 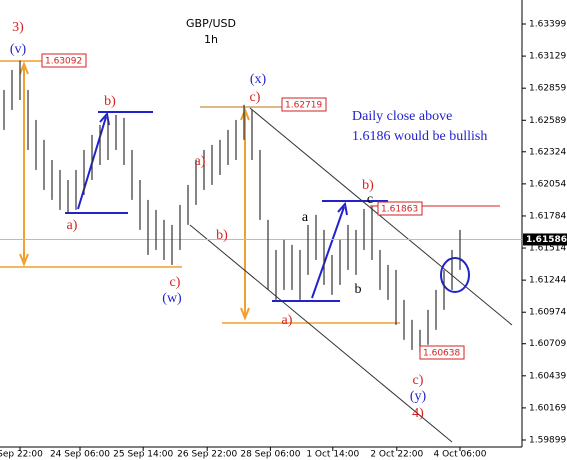 I want to click on y-tick-label: 1.60709, so click(x=547, y=344).